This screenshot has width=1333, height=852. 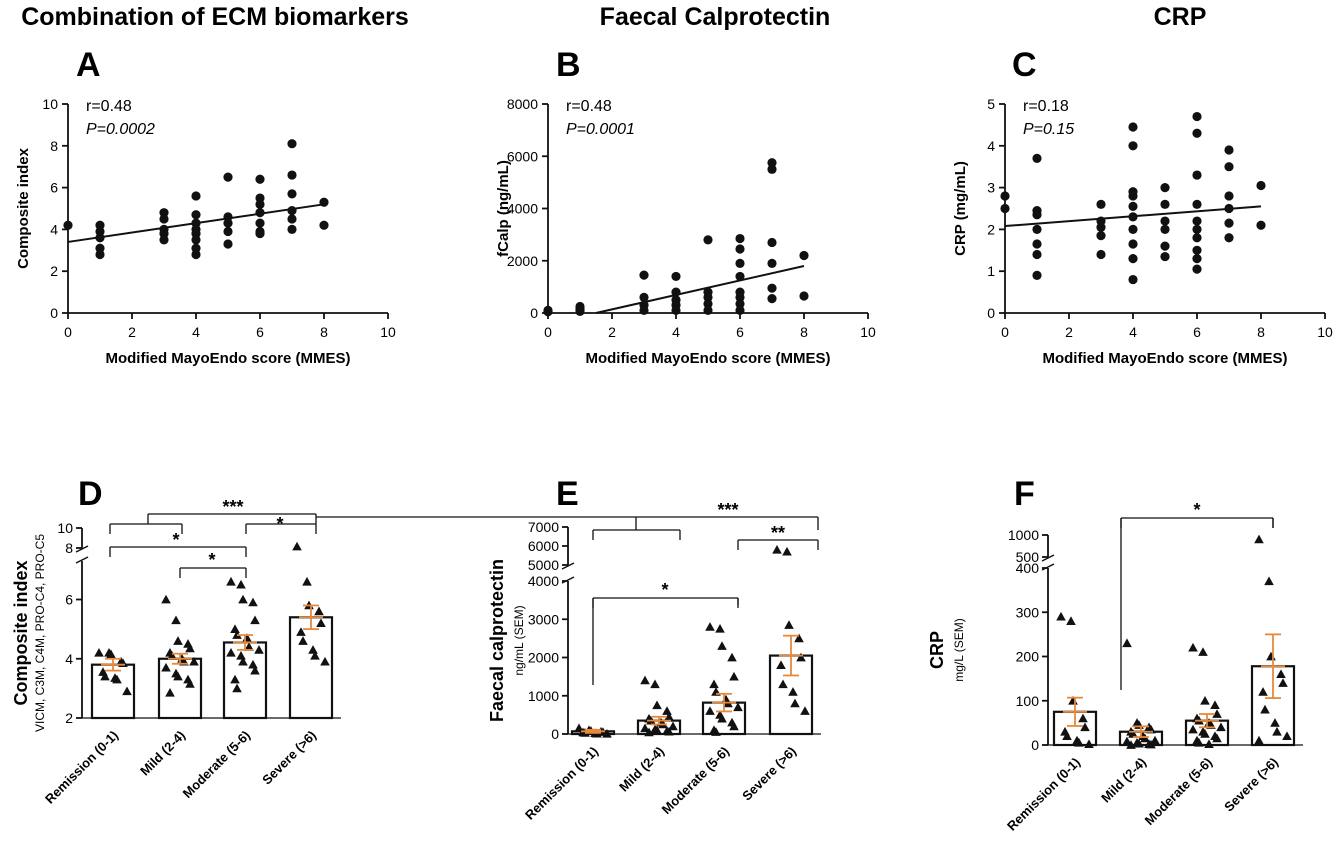 I want to click on significance-label-d: *, so click(x=211, y=560).